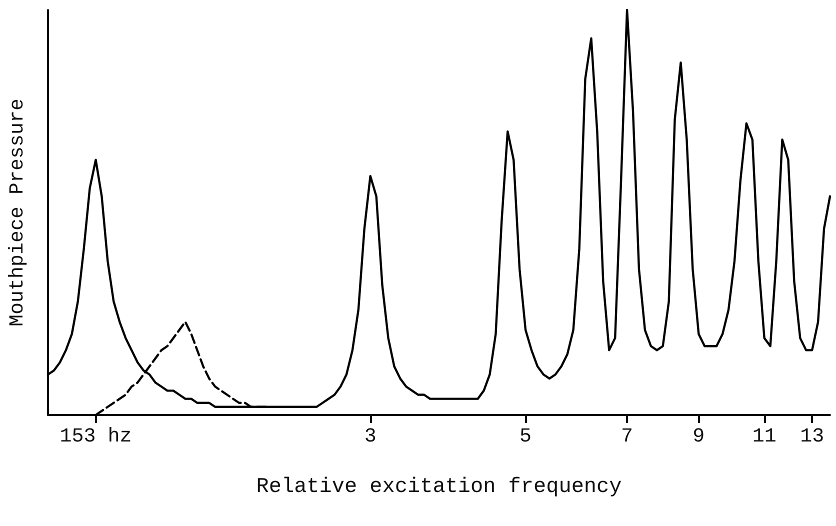  I want to click on x-tick-label: 7, so click(627, 437).